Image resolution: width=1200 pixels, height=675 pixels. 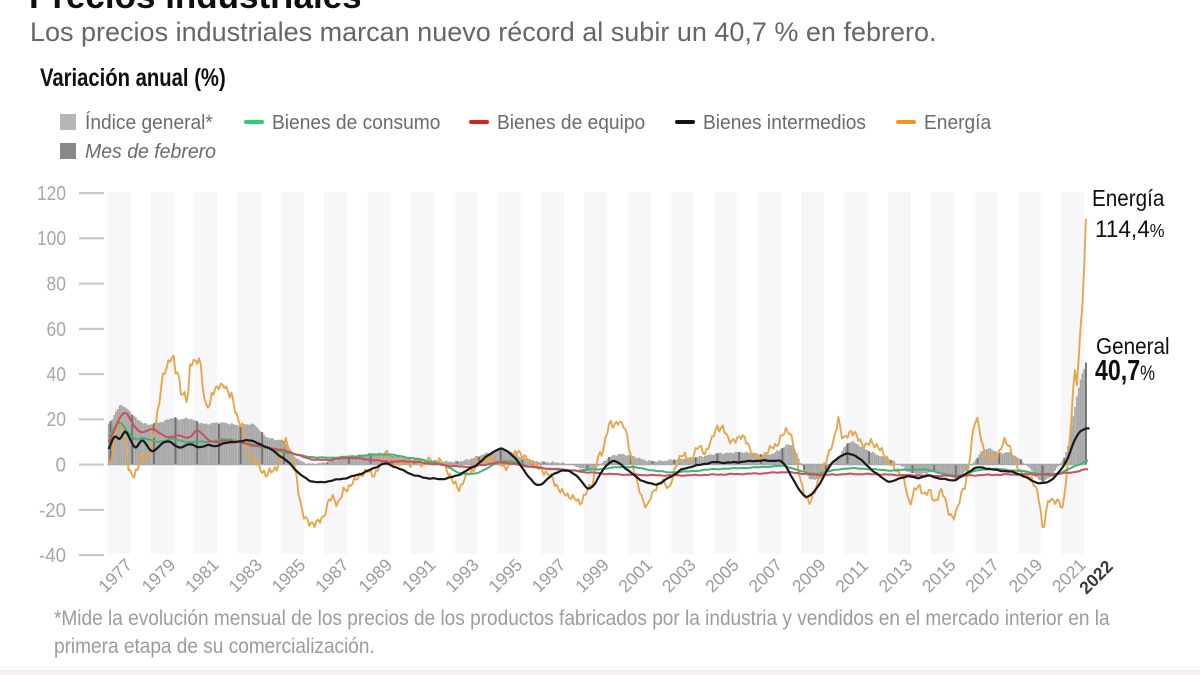 What do you see at coordinates (939, 576) in the screenshot?
I see `svg-text: 2015` at bounding box center [939, 576].